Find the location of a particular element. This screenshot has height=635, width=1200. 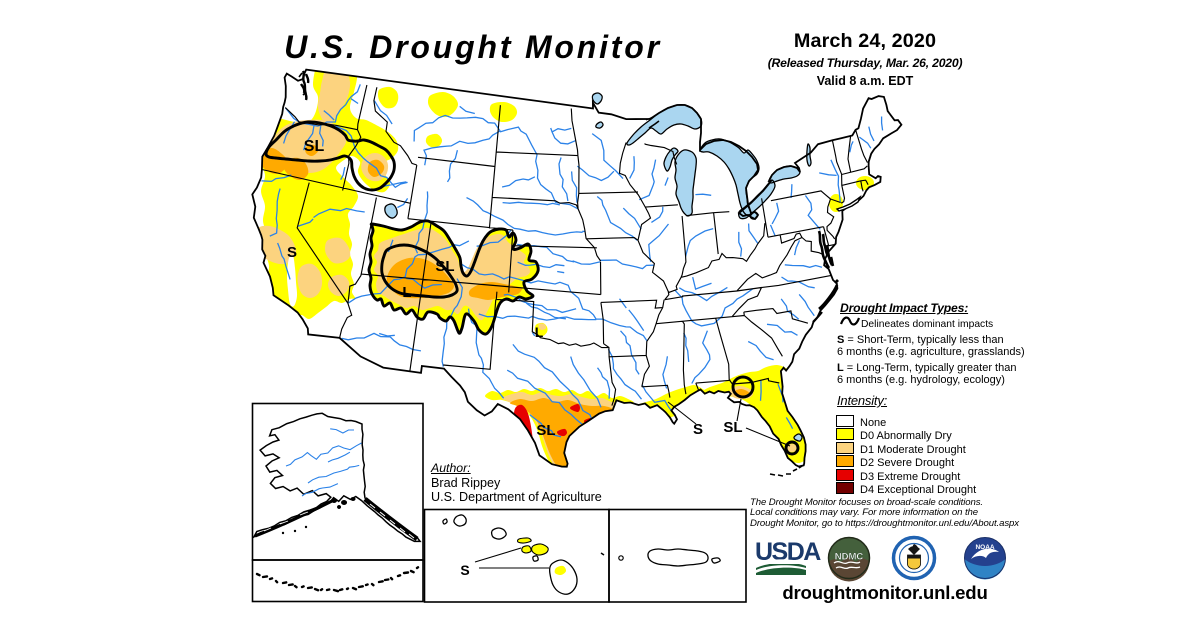

svg-text: NOAA is located at coordinates (984, 547).